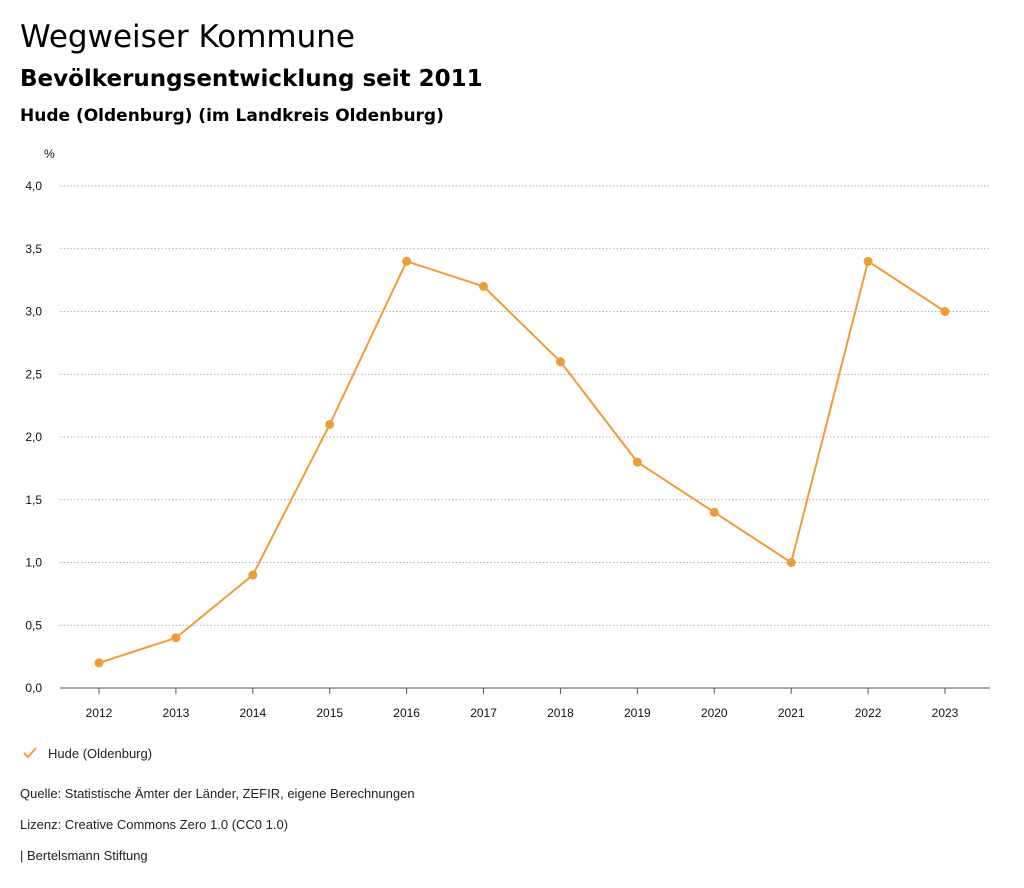 The height and width of the screenshot is (888, 1024). I want to click on x-tick-label: 2021, so click(791, 713).